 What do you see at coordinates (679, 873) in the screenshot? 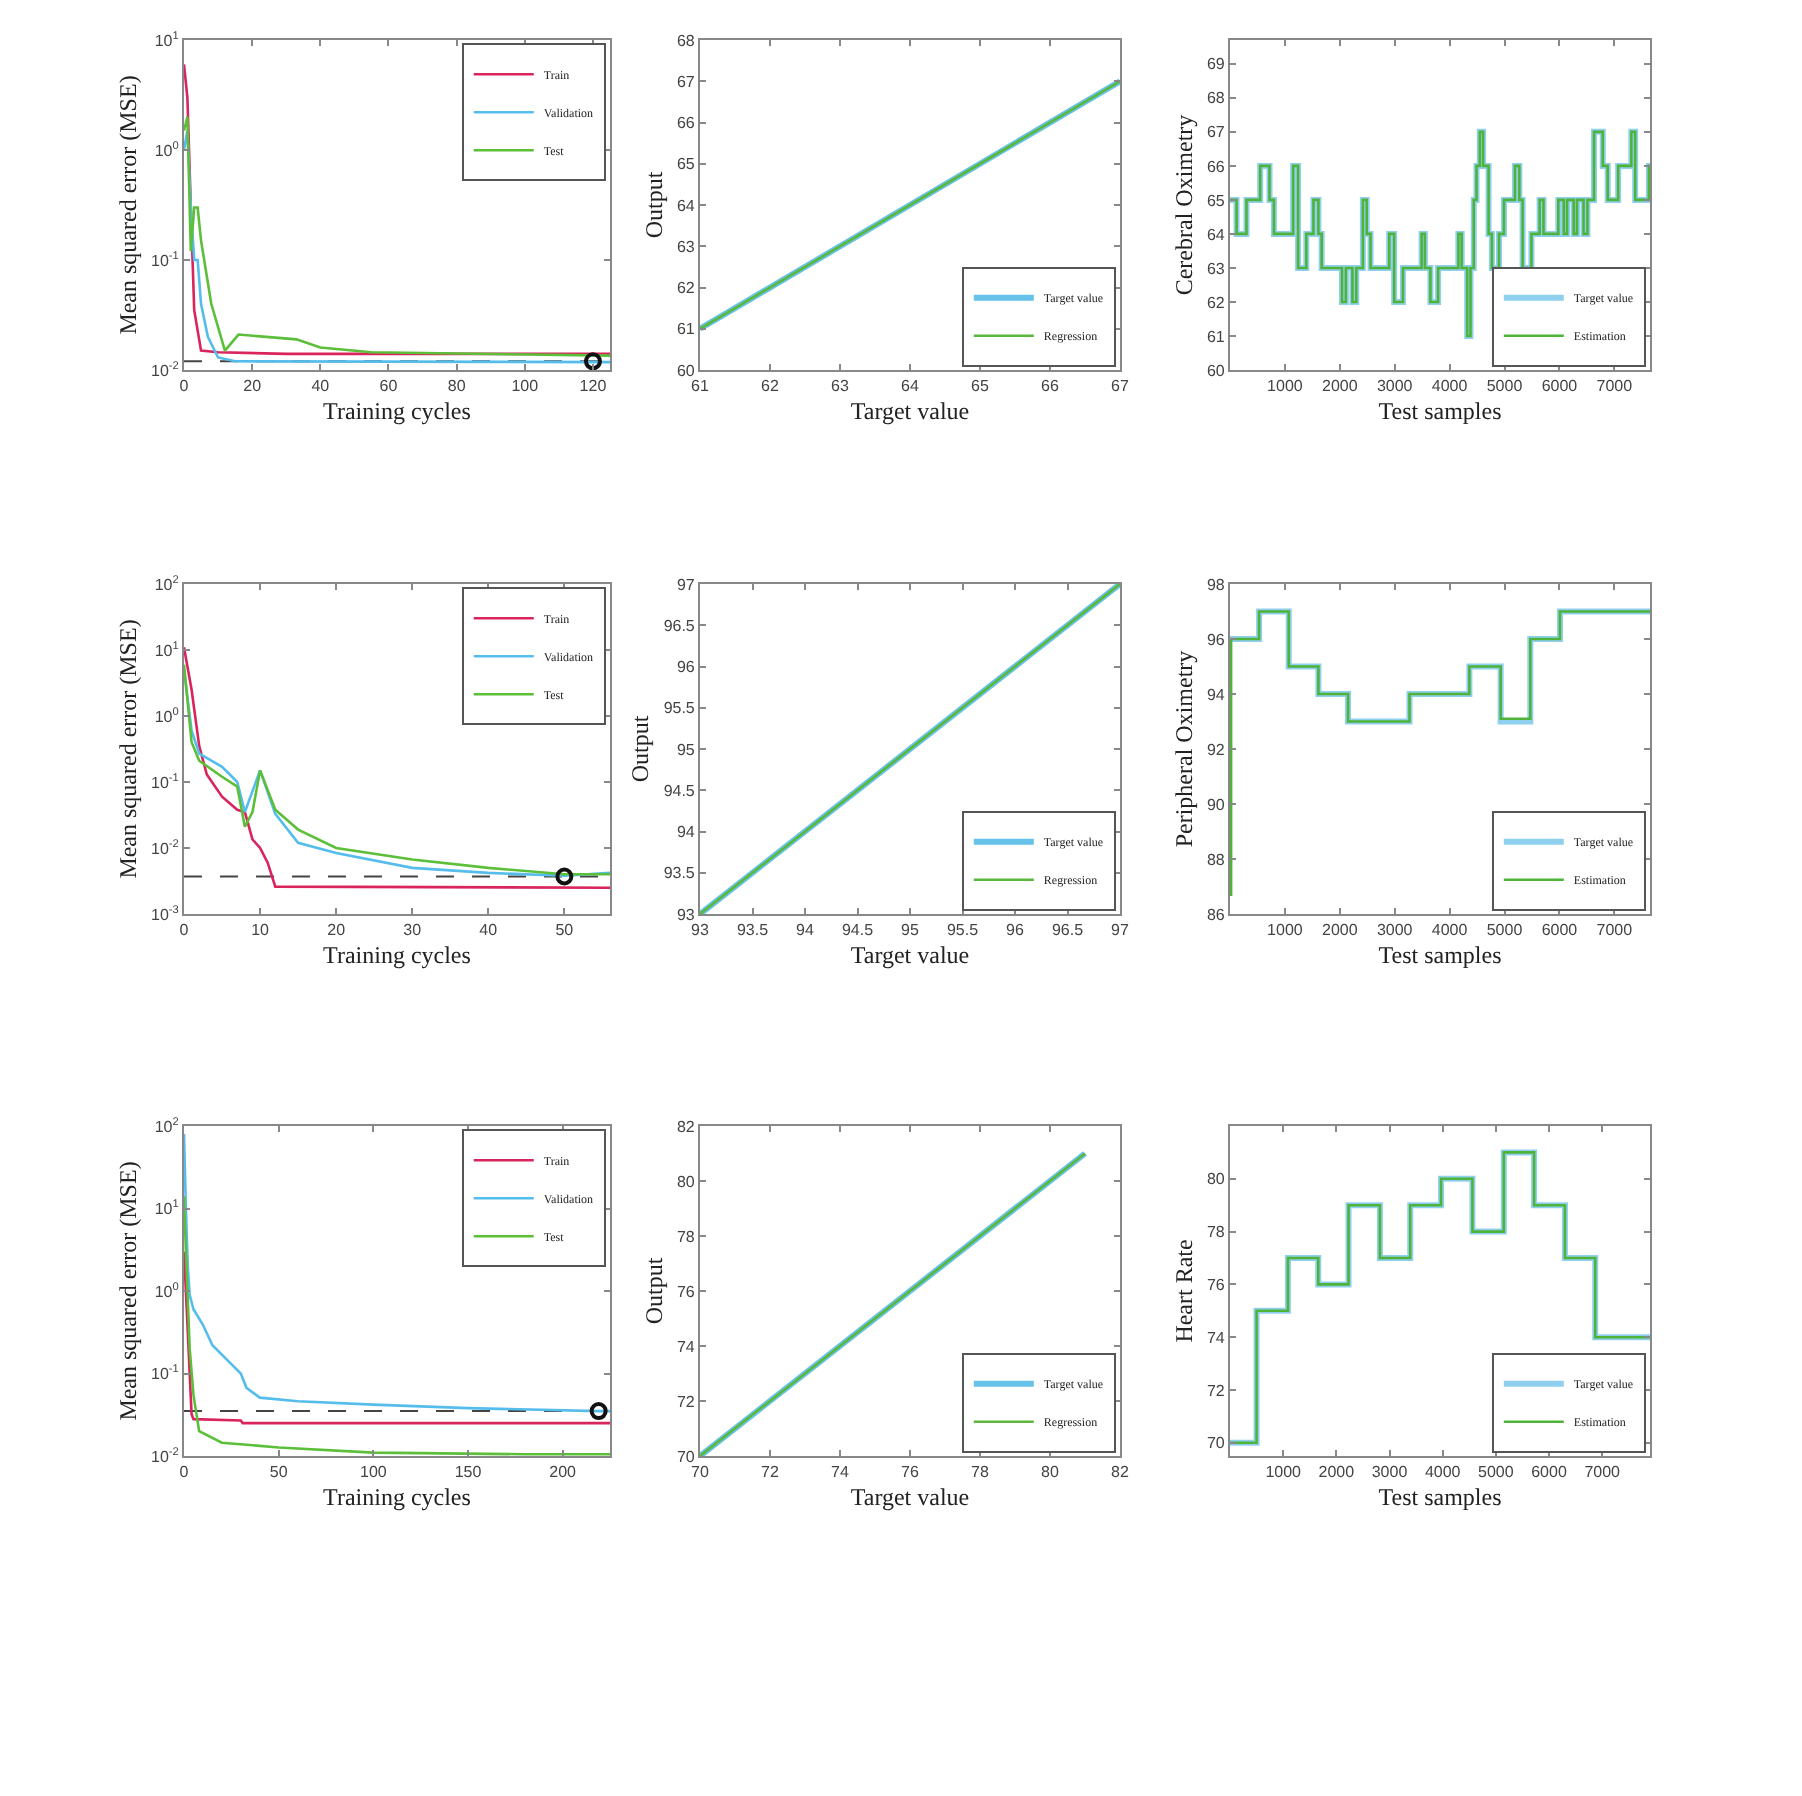
I see `y-tick-label: 93.5` at bounding box center [679, 873].